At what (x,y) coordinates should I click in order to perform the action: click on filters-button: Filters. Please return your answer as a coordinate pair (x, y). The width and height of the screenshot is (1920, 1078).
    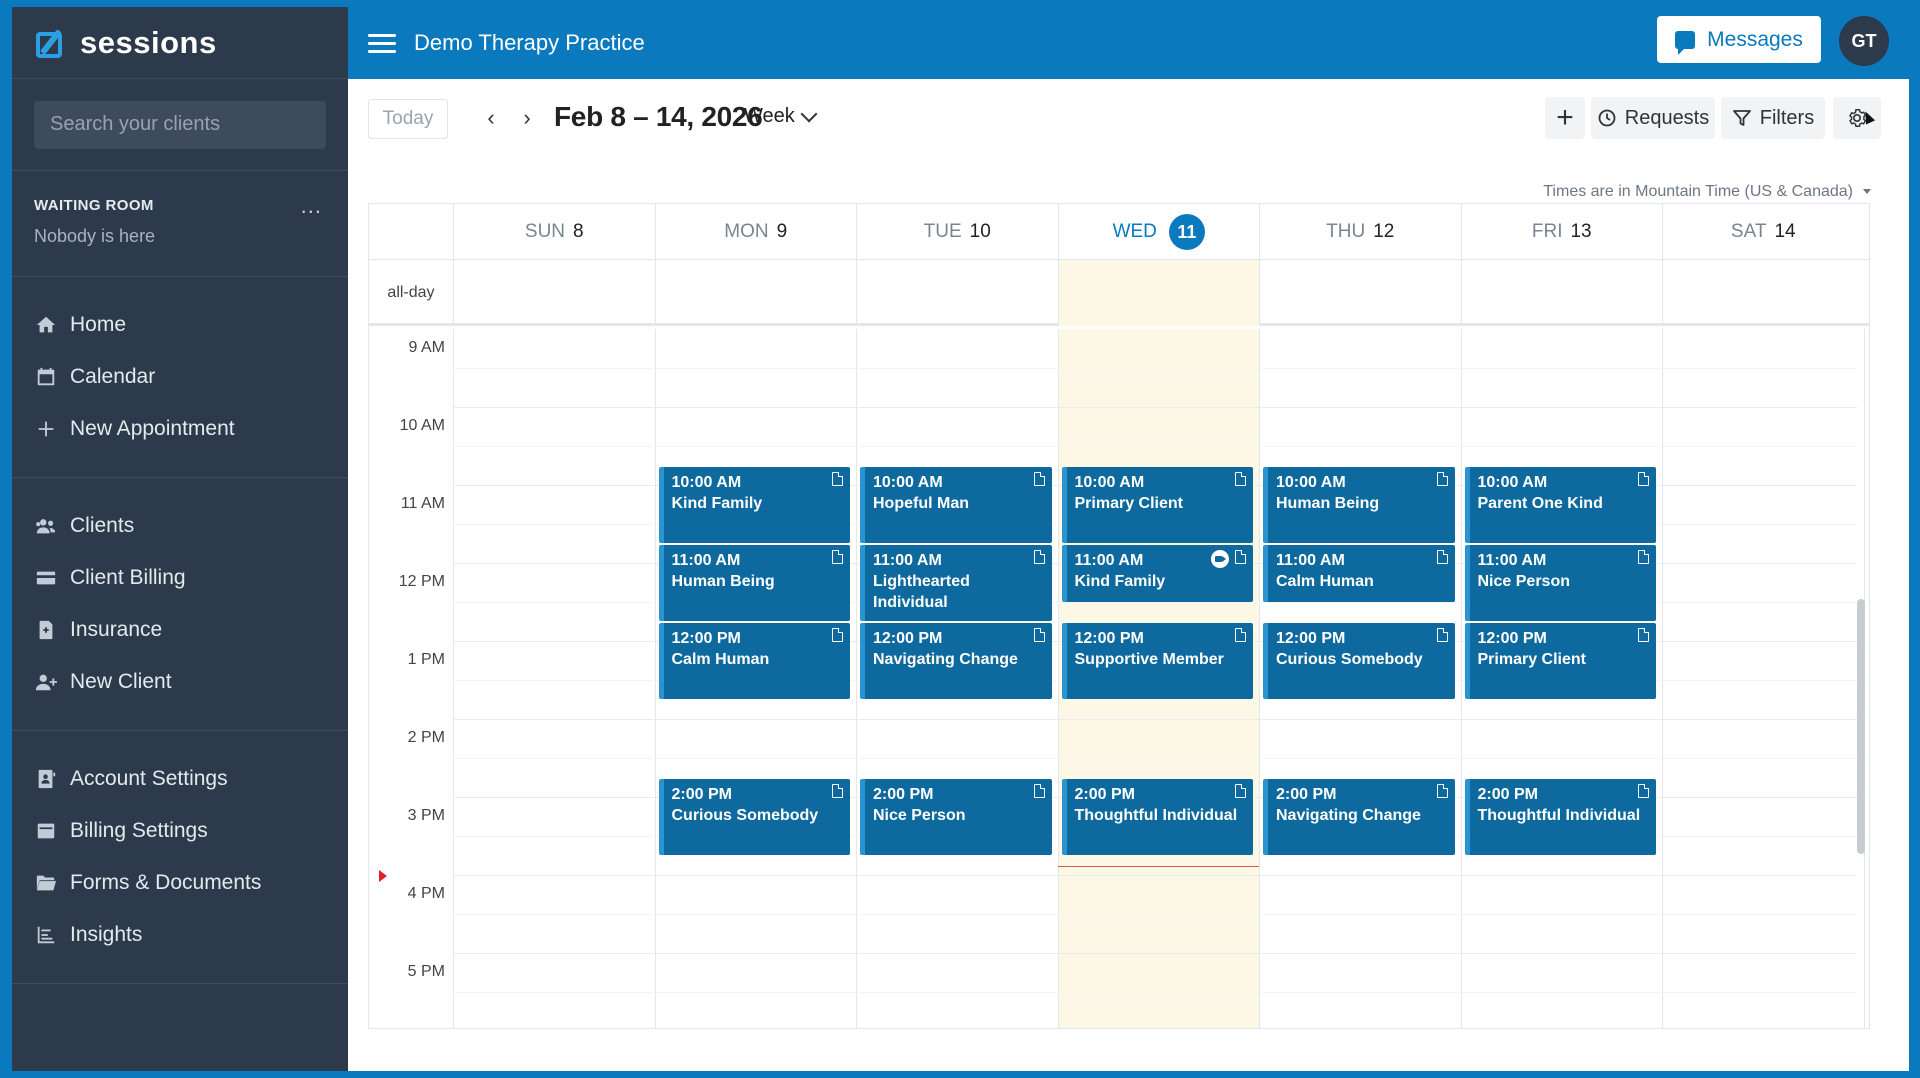
    Looking at the image, I should click on (1773, 118).